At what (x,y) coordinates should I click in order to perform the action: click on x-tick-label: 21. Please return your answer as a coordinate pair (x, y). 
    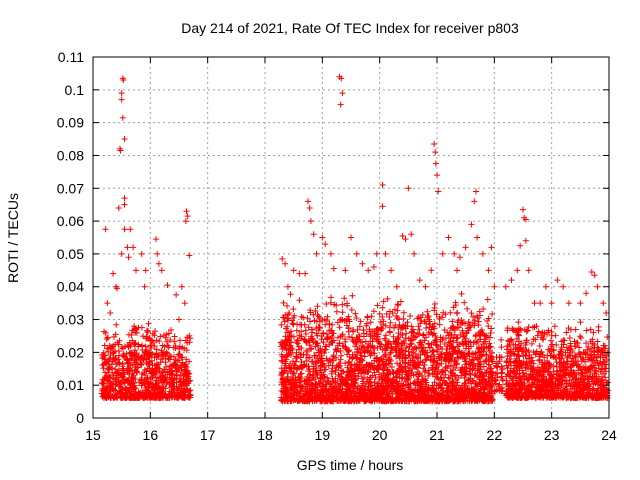
    Looking at the image, I should click on (437, 435).